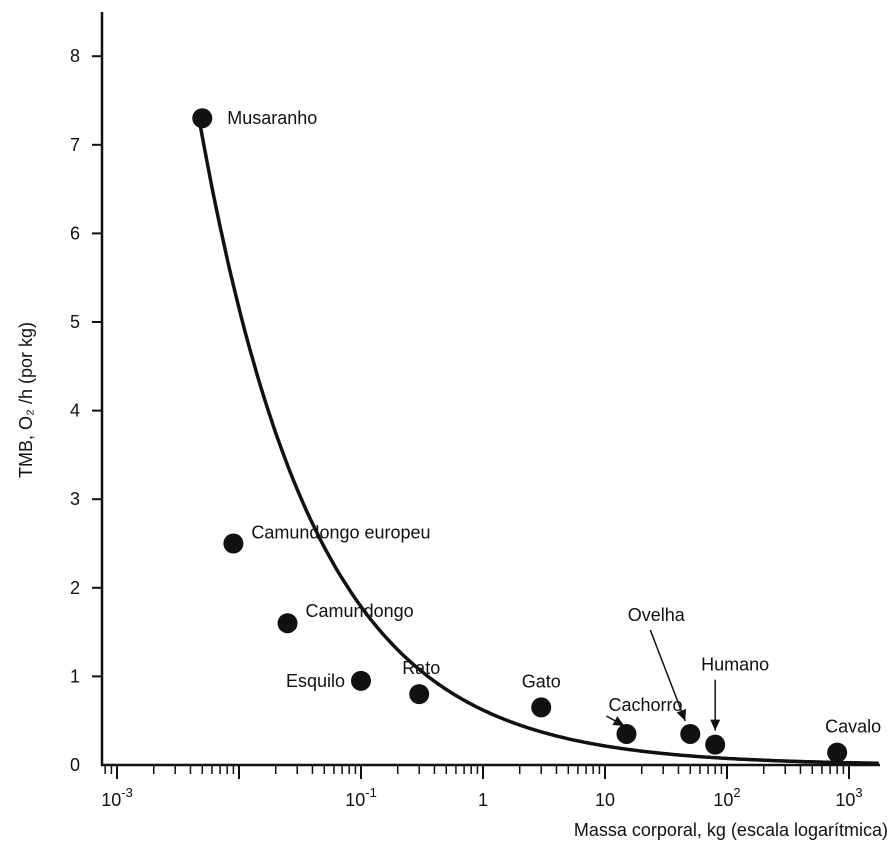 This screenshot has height=846, width=892. What do you see at coordinates (26, 400) in the screenshot?
I see `y-axis-title: TMB, O₂ /h (por kg)` at bounding box center [26, 400].